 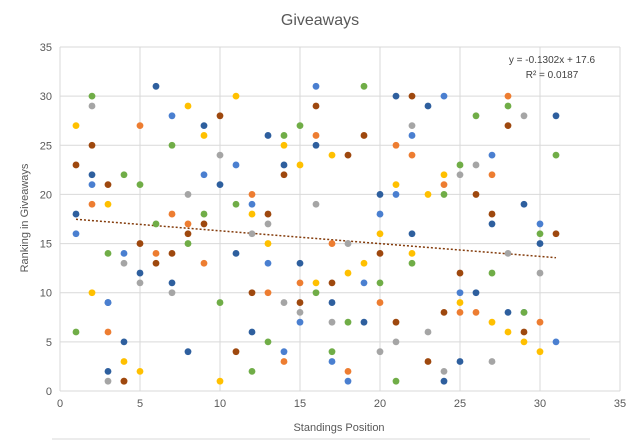 What do you see at coordinates (220, 404) in the screenshot?
I see `x-tick-label: 10` at bounding box center [220, 404].